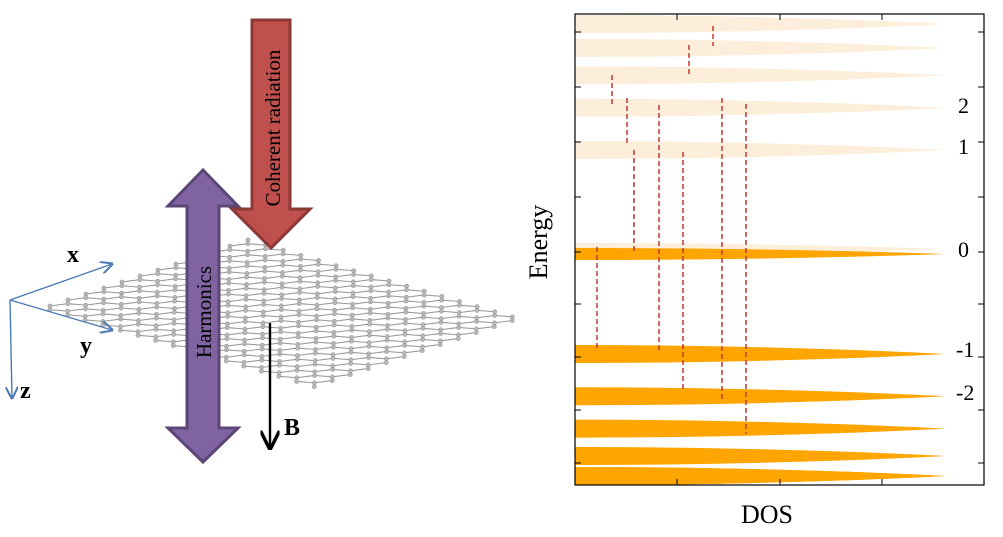 Image resolution: width=1003 pixels, height=537 pixels. Describe the element at coordinates (965, 349) in the screenshot. I see `level-label: -1` at that location.